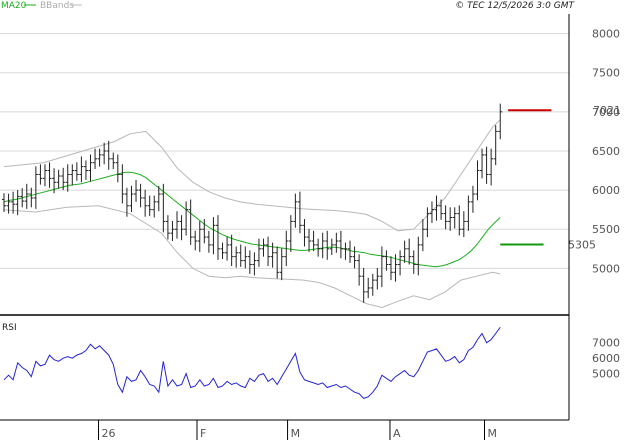  I want to click on price-tick-label: 8000, so click(606, 34).